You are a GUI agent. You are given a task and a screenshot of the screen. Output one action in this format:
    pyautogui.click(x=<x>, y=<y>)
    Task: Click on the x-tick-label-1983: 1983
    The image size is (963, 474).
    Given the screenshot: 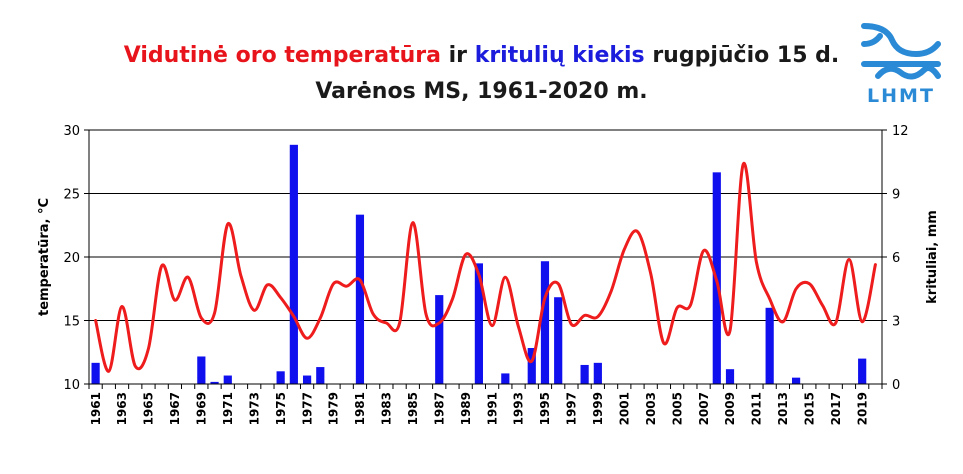 What is the action you would take?
    pyautogui.click(x=387, y=408)
    